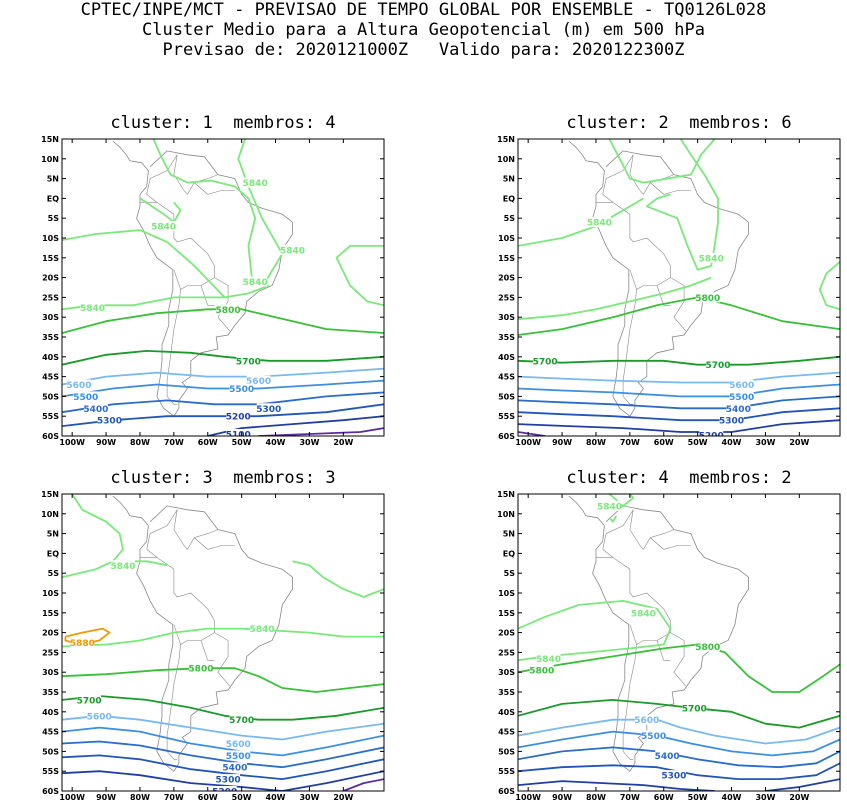 The image size is (847, 805). I want to click on contour-label: 5300, so click(731, 422).